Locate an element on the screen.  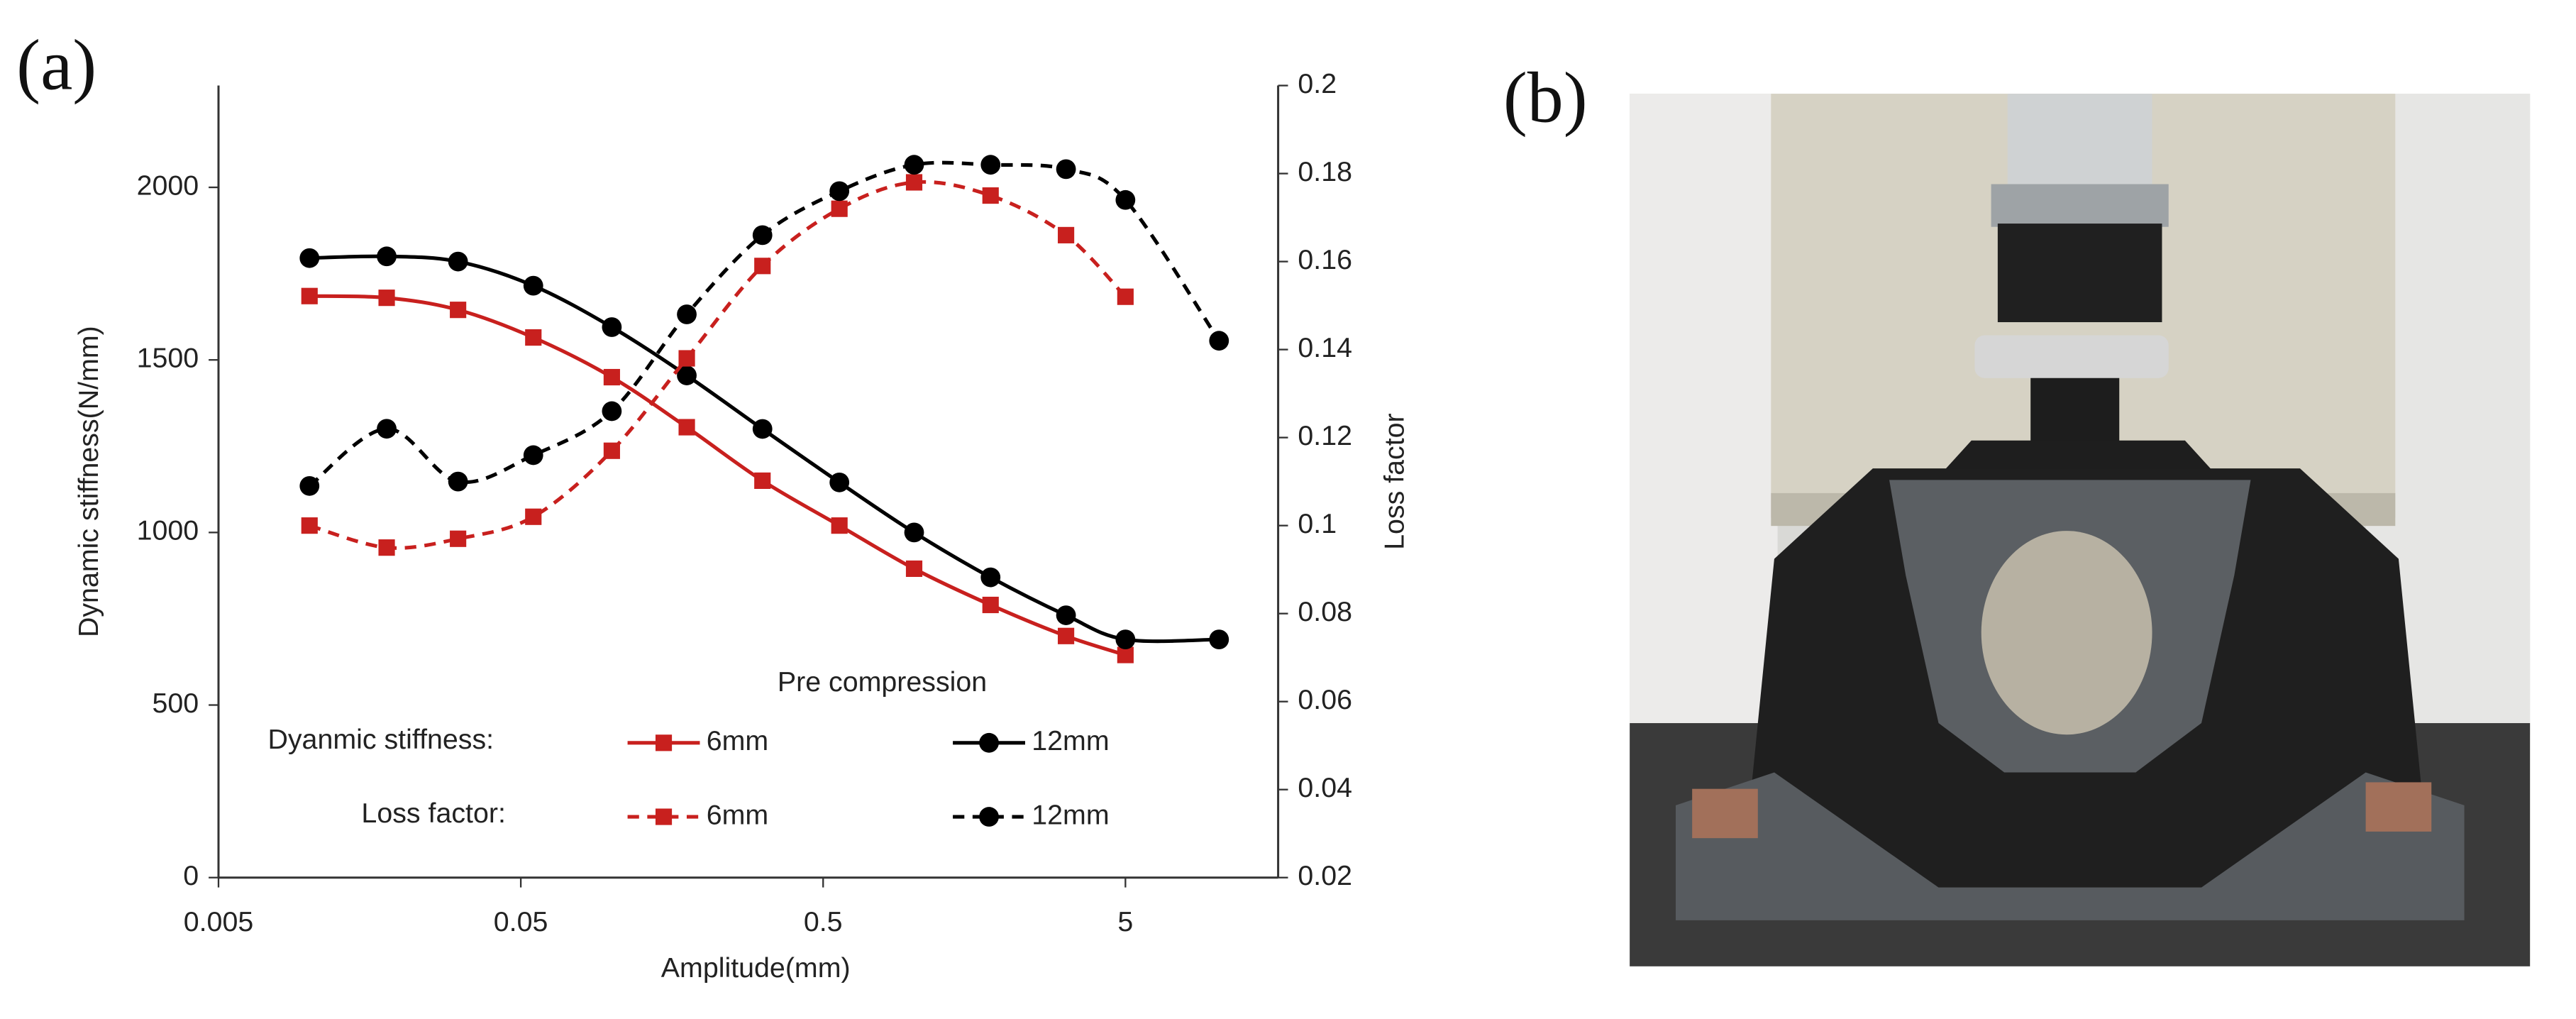
x-axis-label: Amplitude(mm) is located at coordinates (756, 968).